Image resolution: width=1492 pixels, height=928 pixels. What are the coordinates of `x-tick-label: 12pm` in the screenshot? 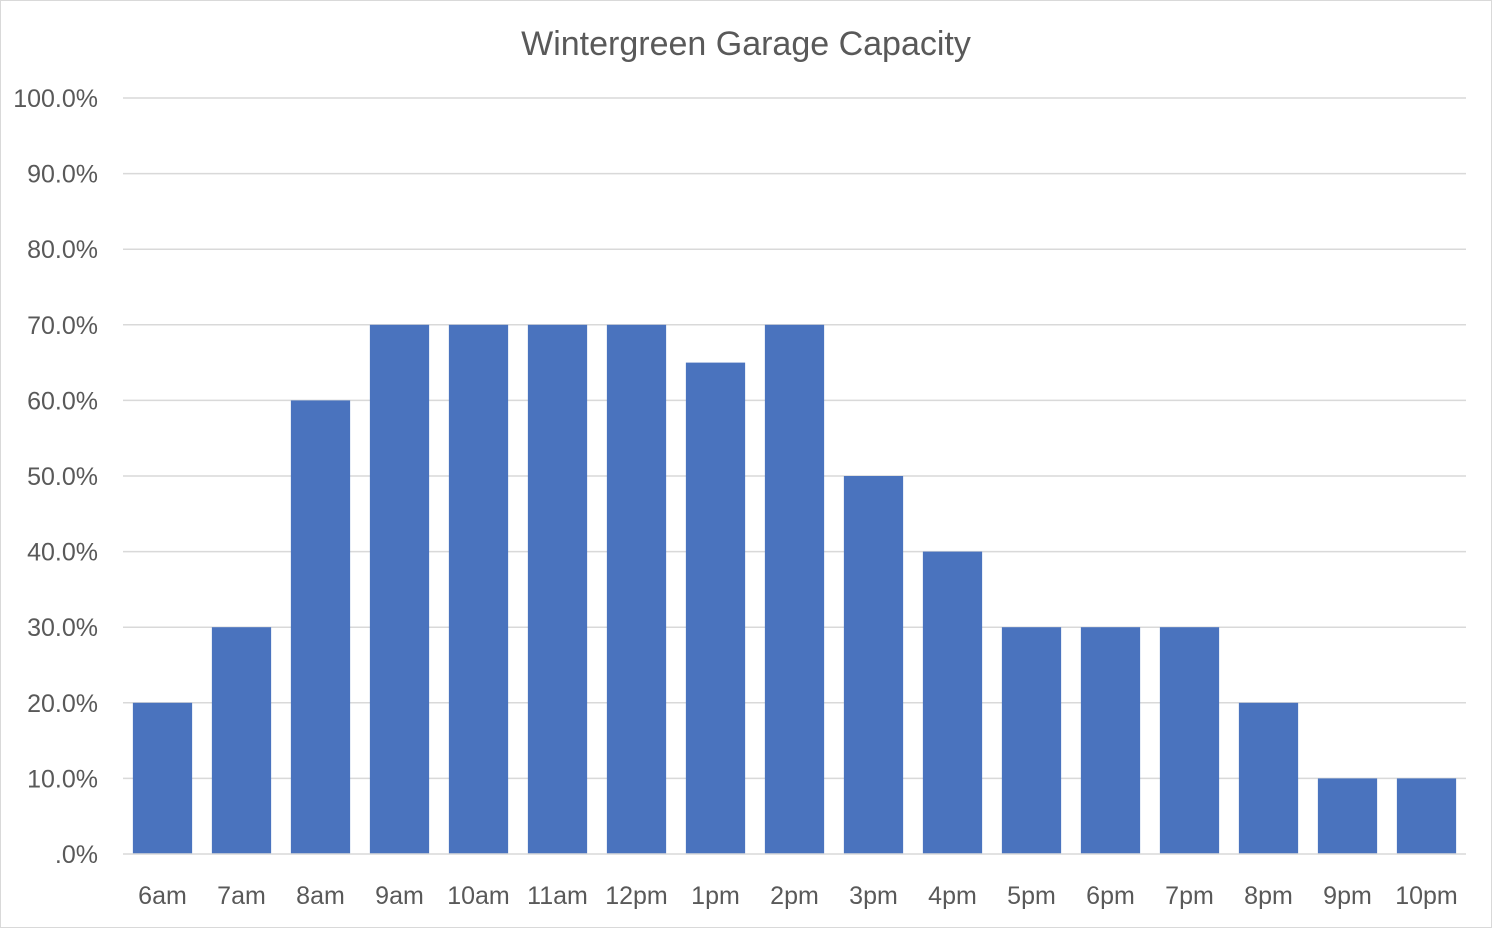 It's located at (636, 896).